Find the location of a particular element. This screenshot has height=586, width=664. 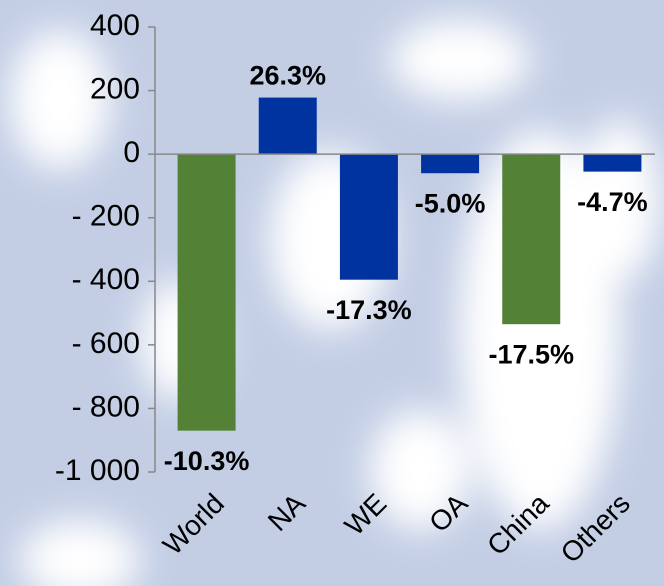

y-tick-label: - 800 is located at coordinates (106, 406).